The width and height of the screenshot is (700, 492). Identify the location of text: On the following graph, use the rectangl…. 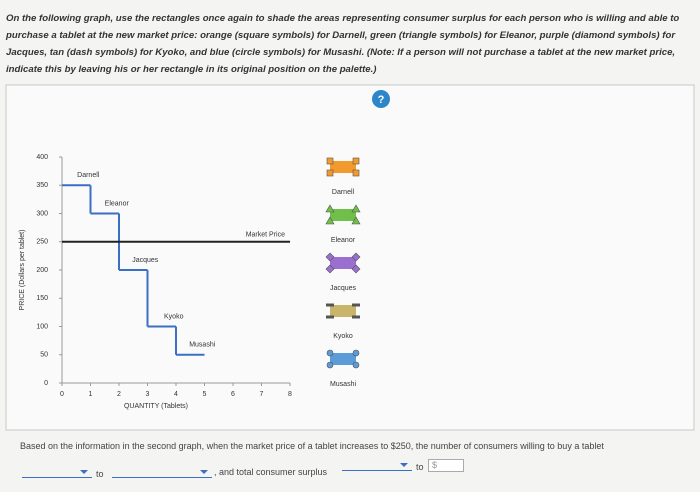
(343, 35).